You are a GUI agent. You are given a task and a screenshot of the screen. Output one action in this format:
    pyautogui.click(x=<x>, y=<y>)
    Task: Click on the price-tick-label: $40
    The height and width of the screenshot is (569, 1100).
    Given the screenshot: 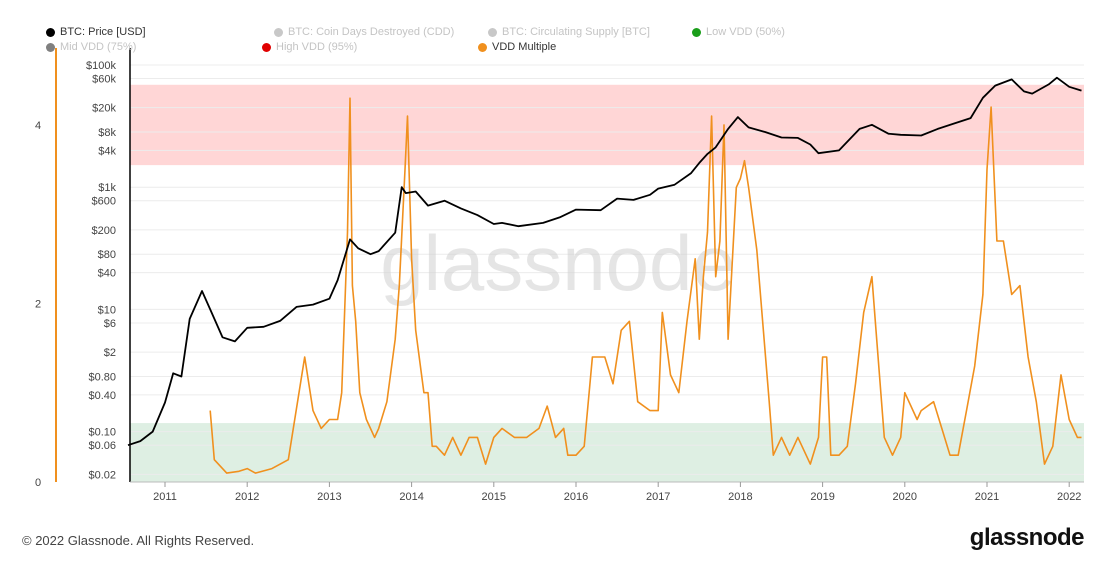 What is the action you would take?
    pyautogui.click(x=107, y=274)
    